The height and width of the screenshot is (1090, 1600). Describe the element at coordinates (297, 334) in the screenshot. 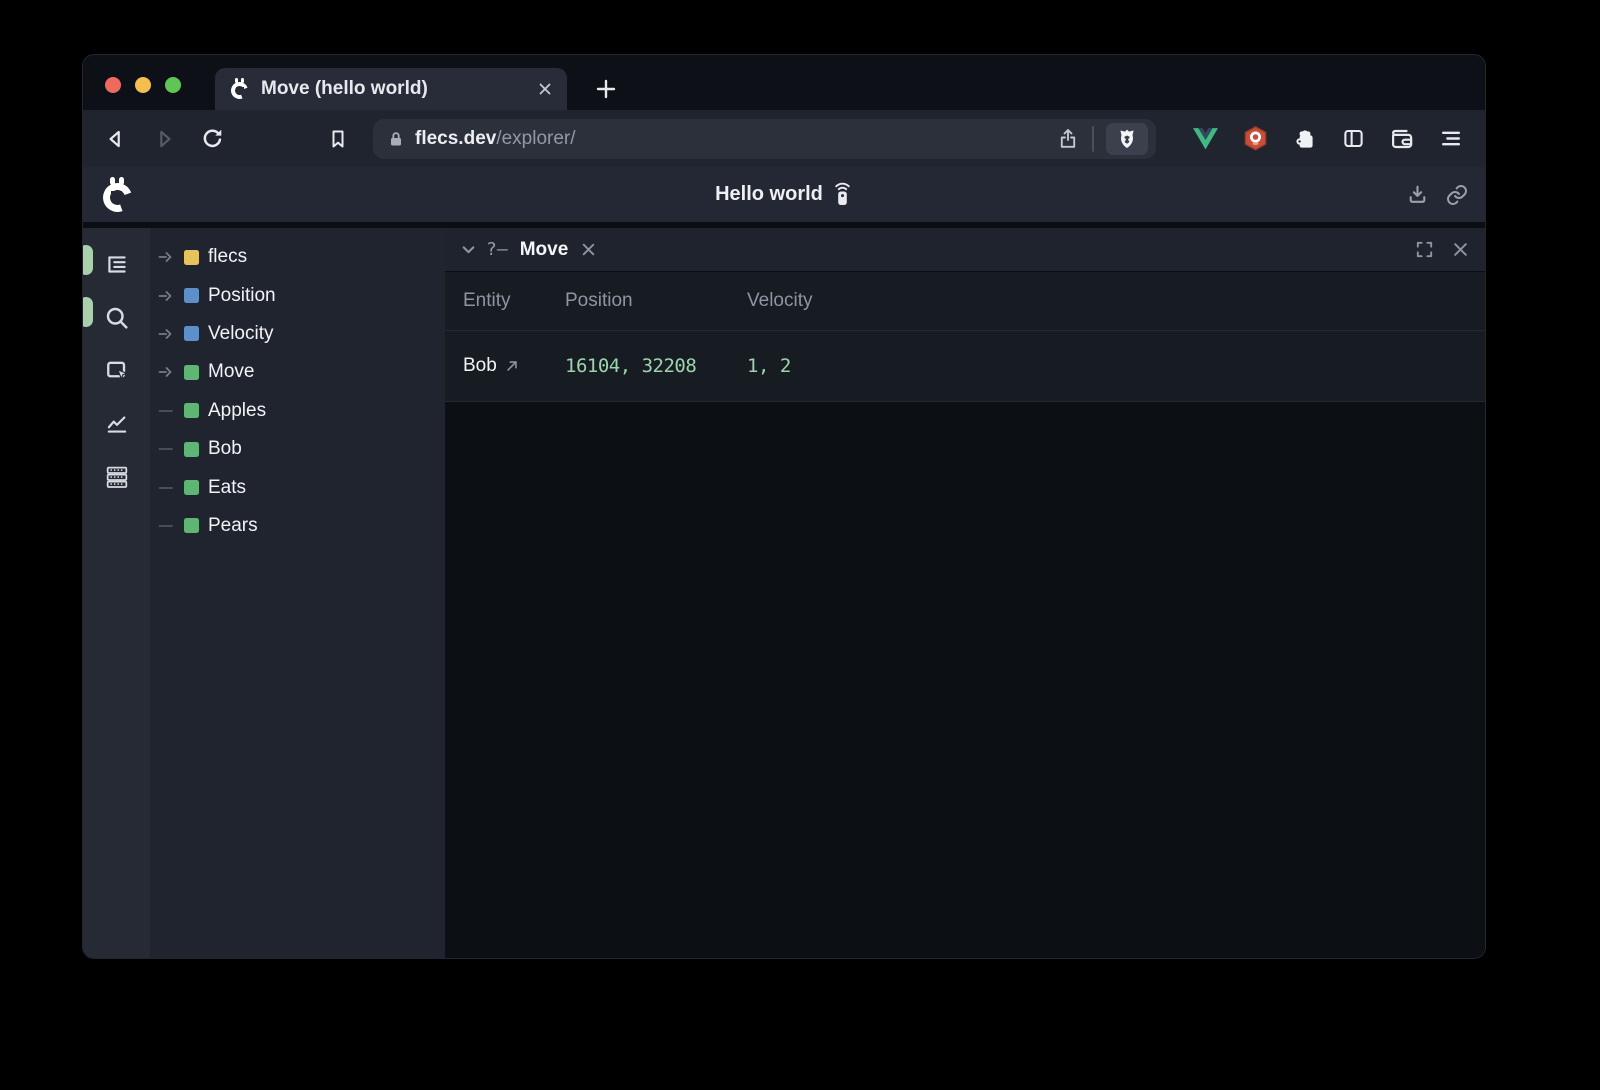

I see `tree-item-velocity: Velocity` at that location.